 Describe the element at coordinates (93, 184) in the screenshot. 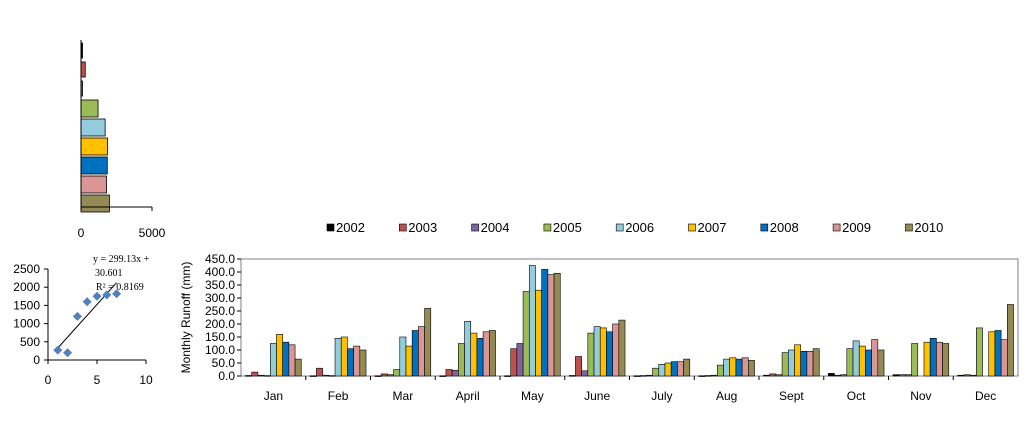

I see `hbar-2009` at that location.